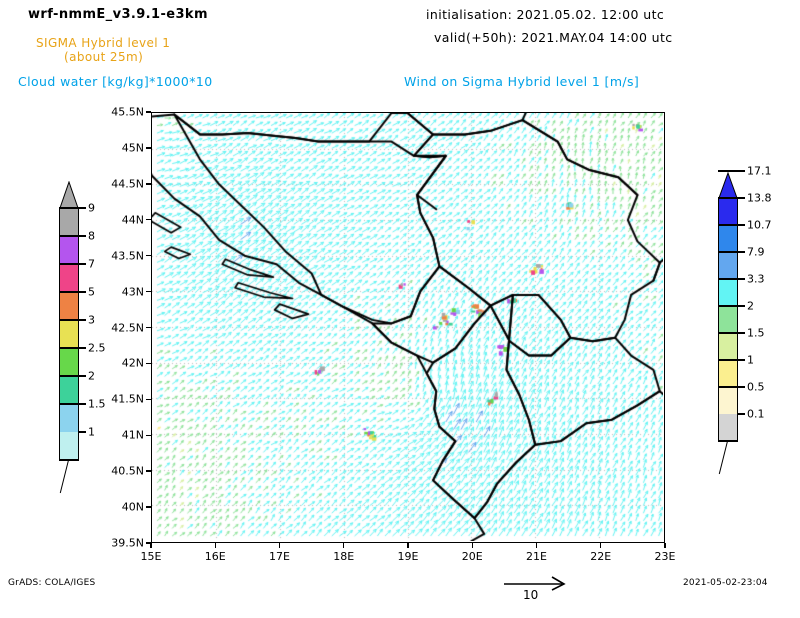 This screenshot has height=618, width=800. What do you see at coordinates (279, 556) in the screenshot?
I see `x-tick-label: 17E` at bounding box center [279, 556].